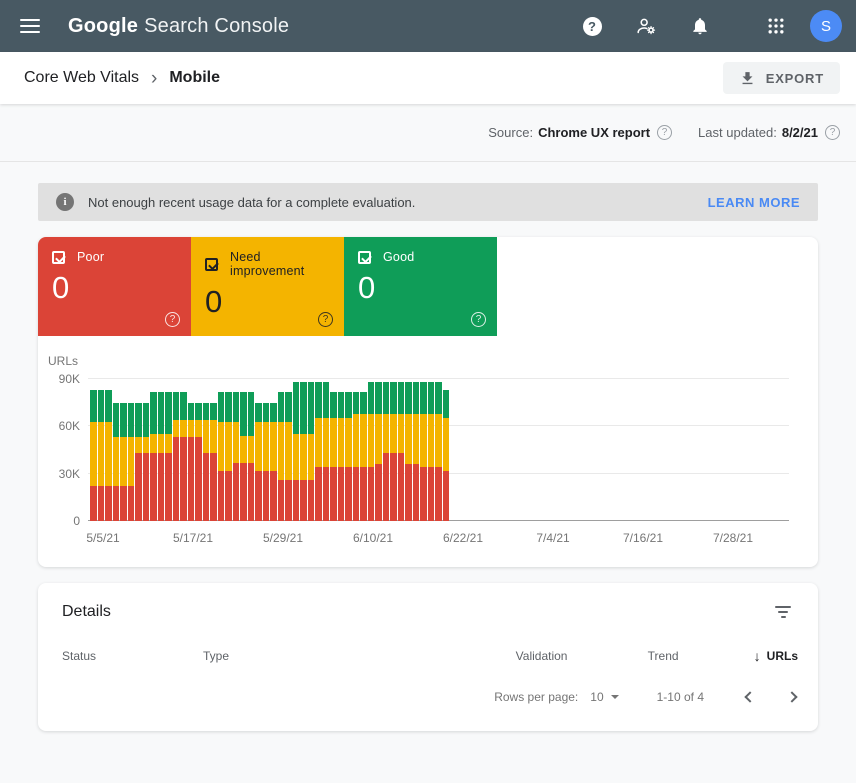 The height and width of the screenshot is (783, 856). Describe the element at coordinates (30, 26) in the screenshot. I see `menu-icon` at that location.